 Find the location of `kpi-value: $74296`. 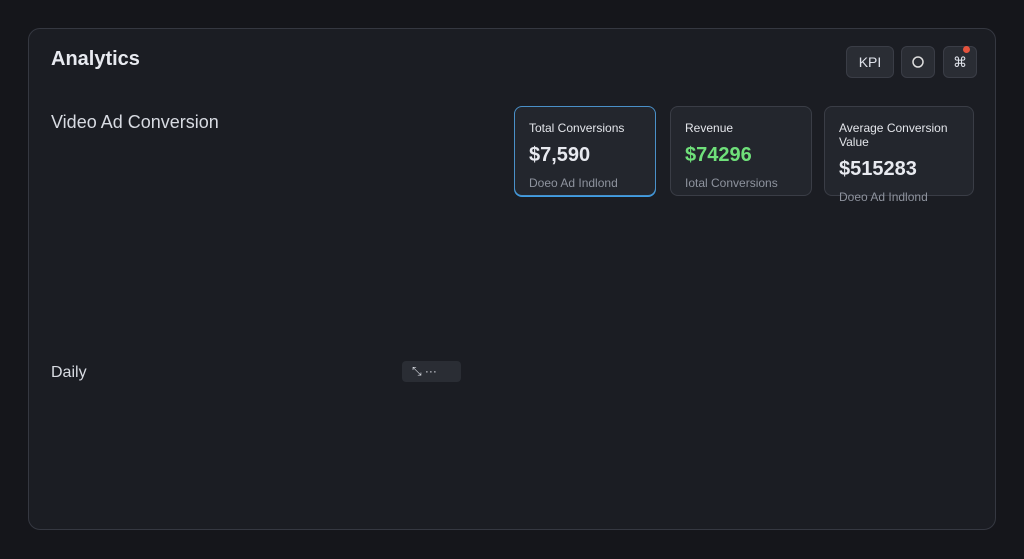

kpi-value: $74296 is located at coordinates (718, 155).